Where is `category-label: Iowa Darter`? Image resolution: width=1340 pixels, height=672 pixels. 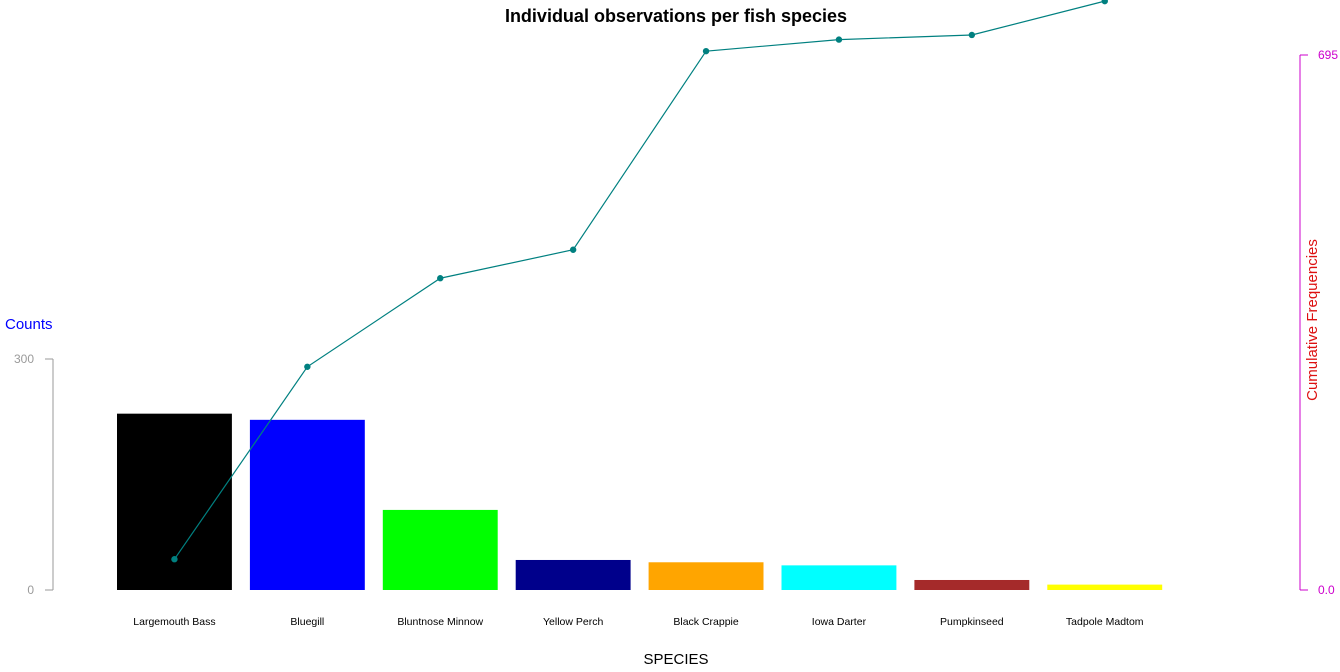 category-label: Iowa Darter is located at coordinates (839, 622).